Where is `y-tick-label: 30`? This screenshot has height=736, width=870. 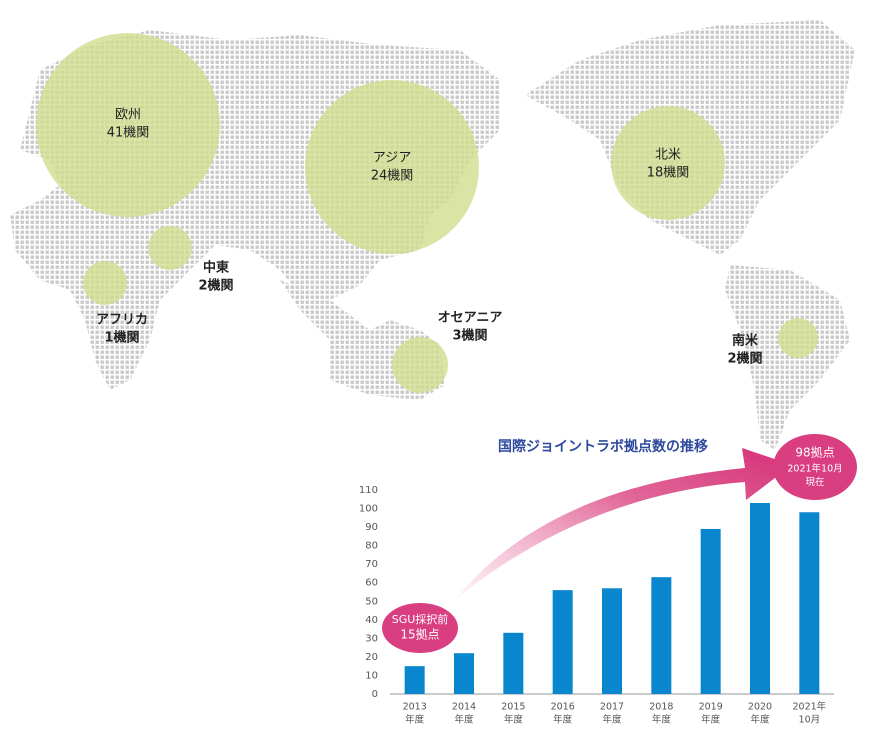
y-tick-label: 30 is located at coordinates (371, 638).